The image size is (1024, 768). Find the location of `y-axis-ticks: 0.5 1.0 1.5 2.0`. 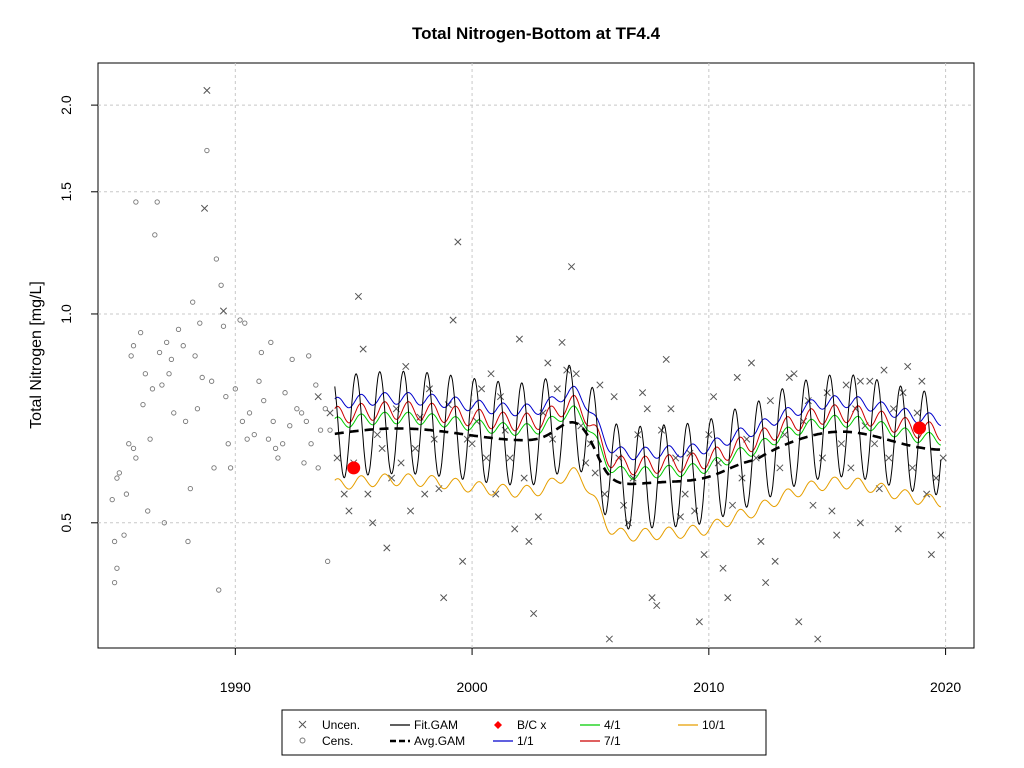

y-axis-ticks: 0.5 1.0 1.5 2.0 is located at coordinates (78, 314).